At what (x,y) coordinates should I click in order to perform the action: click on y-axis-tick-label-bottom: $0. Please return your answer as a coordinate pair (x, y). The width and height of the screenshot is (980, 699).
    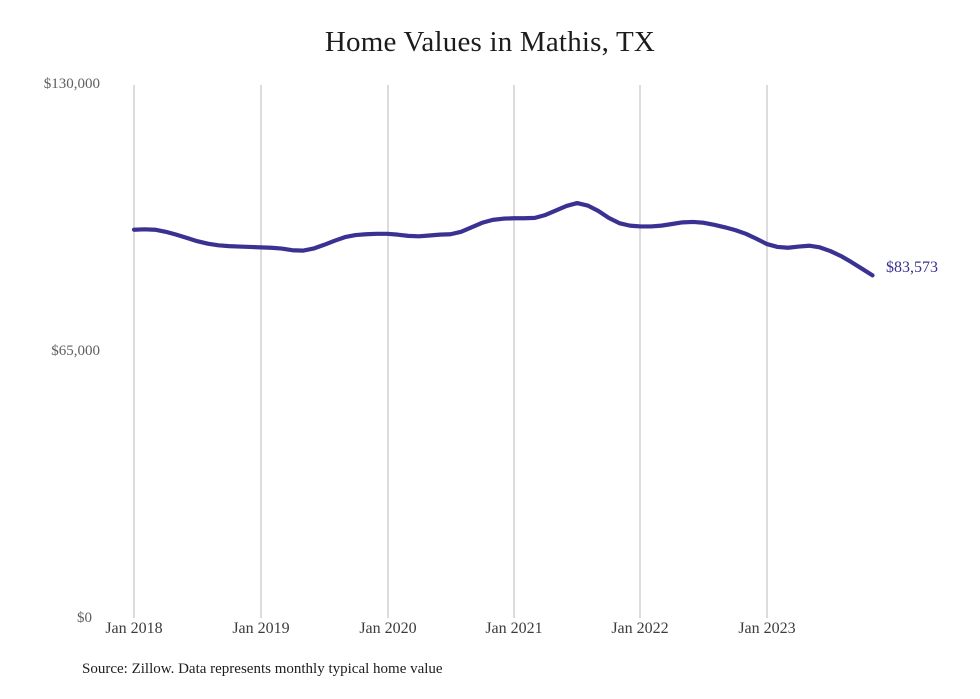
    Looking at the image, I should click on (84, 618).